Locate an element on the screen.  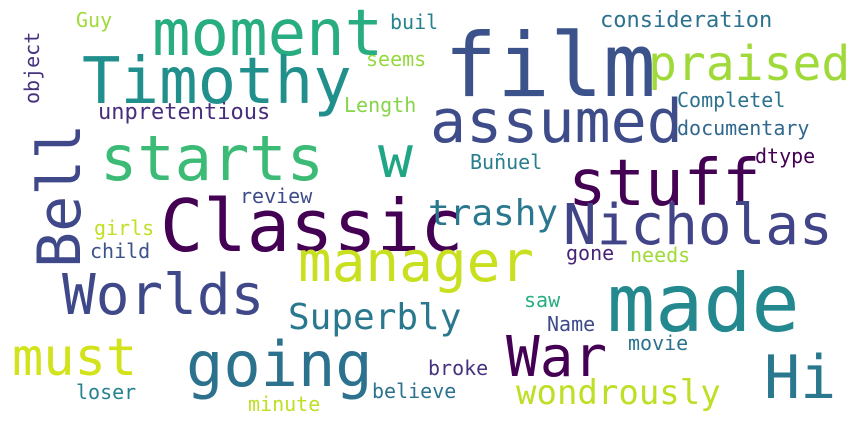
word: documentary is located at coordinates (743, 128).